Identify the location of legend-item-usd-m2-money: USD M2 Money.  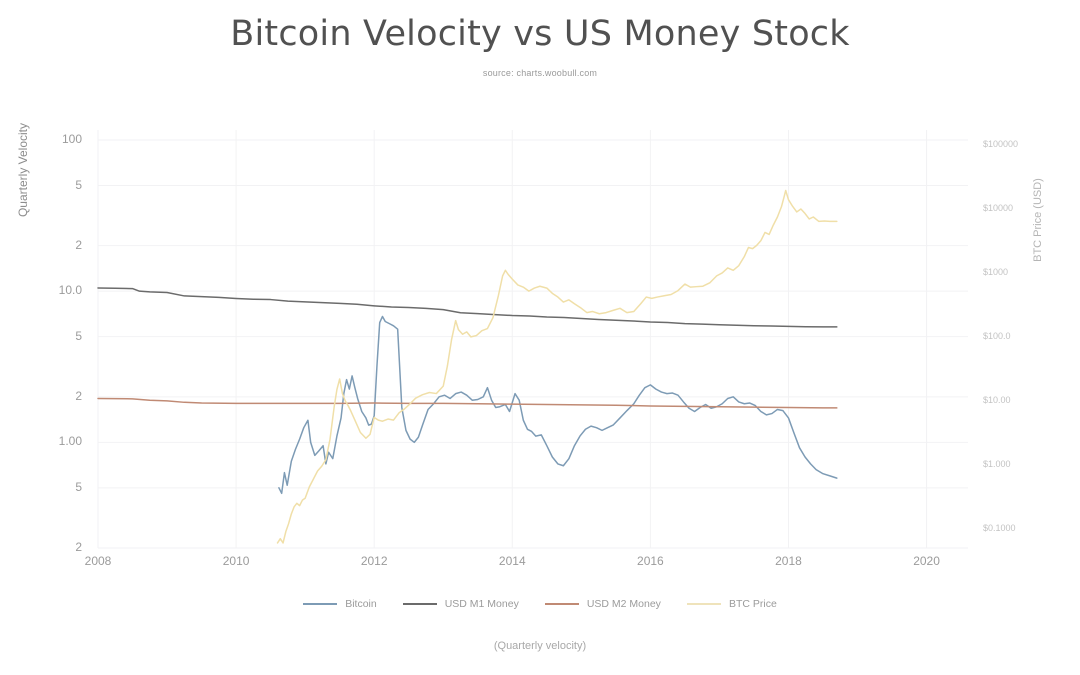
(602, 604).